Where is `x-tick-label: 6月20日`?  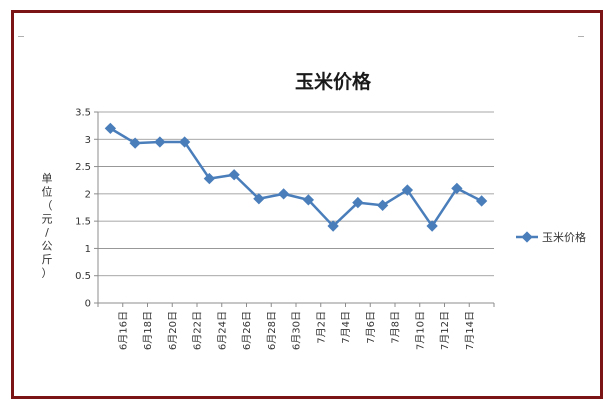
x-tick-label: 6月20日 is located at coordinates (173, 330).